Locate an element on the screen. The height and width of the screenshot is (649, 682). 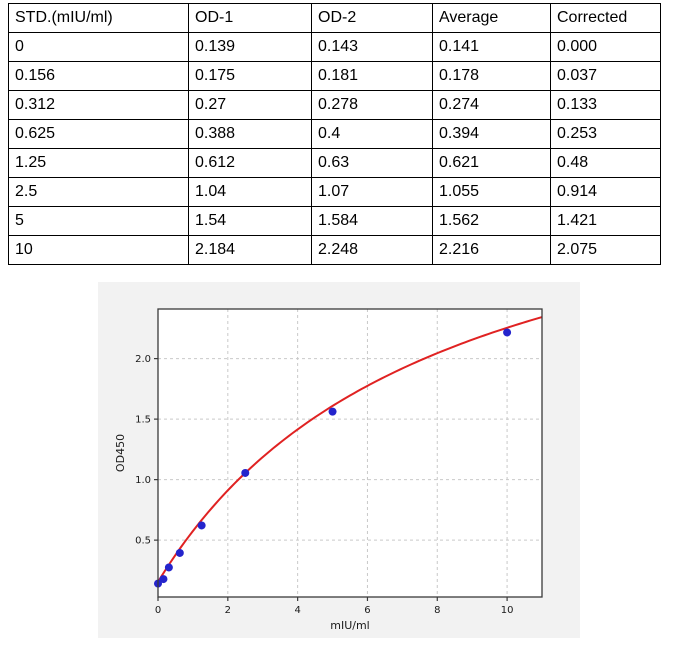
table-cell: 0.000 is located at coordinates (605, 47).